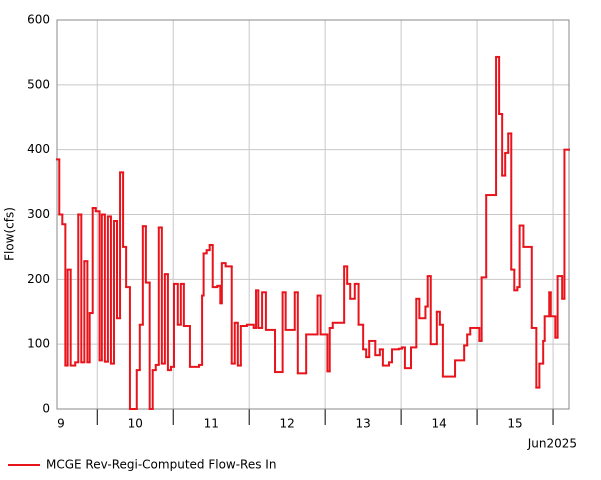 This screenshot has height=480, width=601. I want to click on y-tick-label: 600, so click(38, 20).